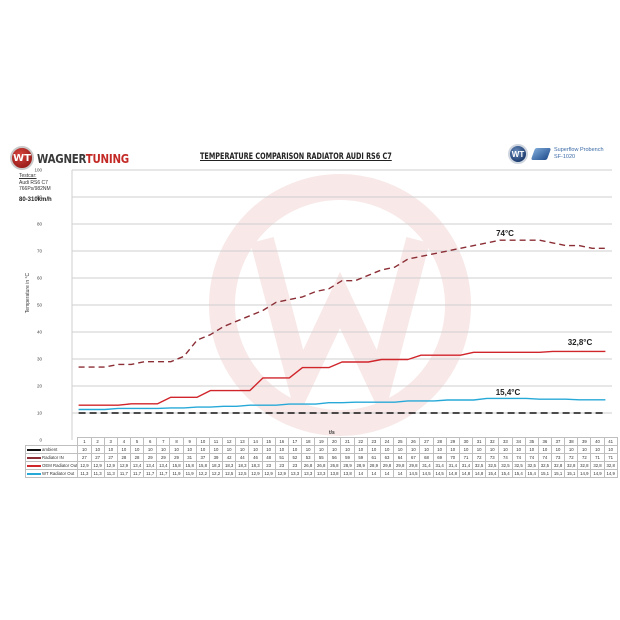  I want to click on superflow-icon, so click(541, 154).